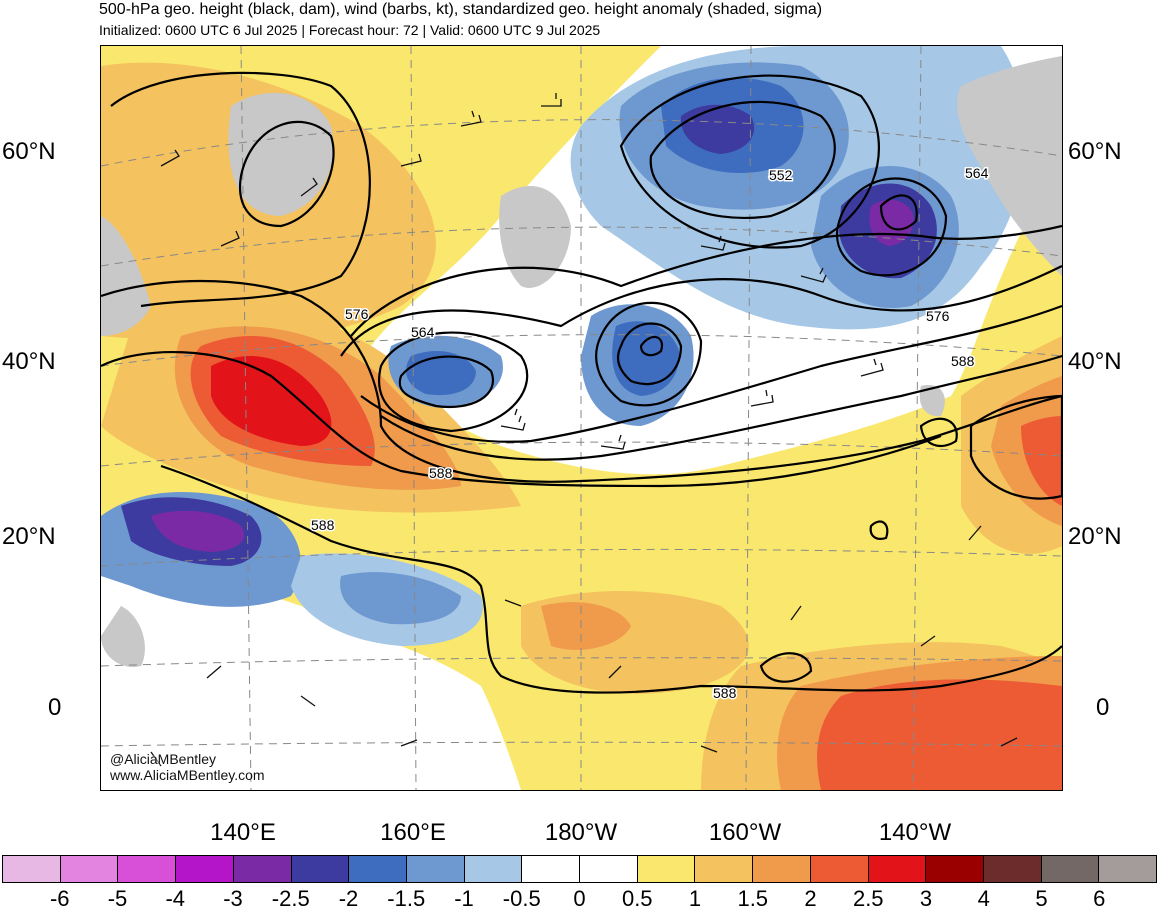 This screenshot has width=1160, height=913. Describe the element at coordinates (464, 898) in the screenshot. I see `colorbar-tick: -1` at that location.